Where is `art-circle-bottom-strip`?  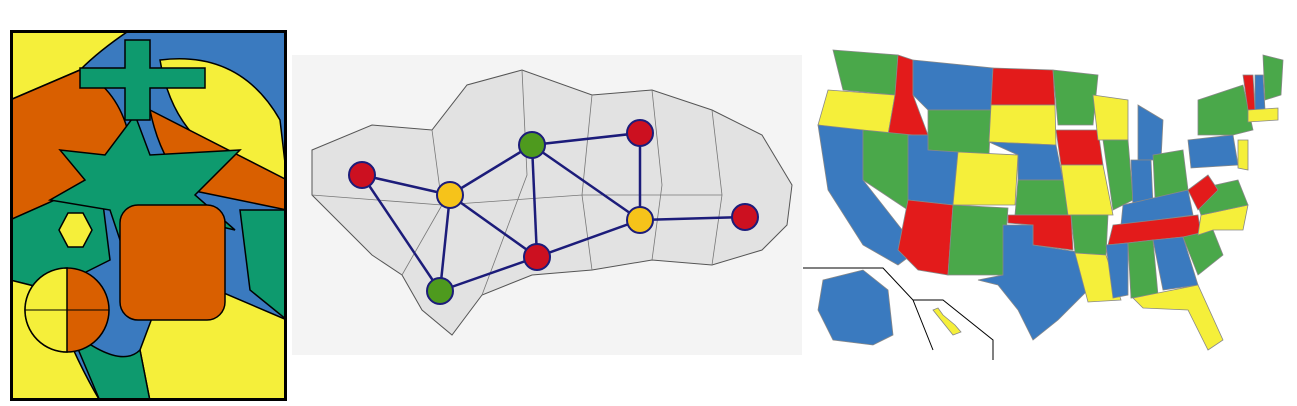
art-circle-bottom-strip is located at coordinates (67, 331).